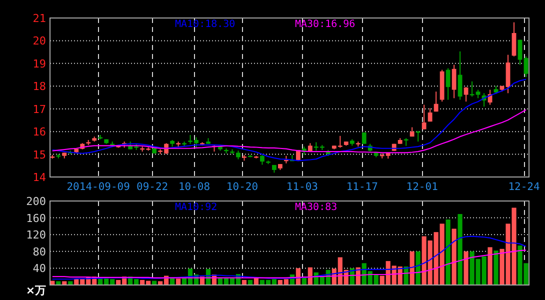 The image size is (545, 300). Describe the element at coordinates (152, 187) in the screenshot. I see `x-tick-label: 09-22` at that location.